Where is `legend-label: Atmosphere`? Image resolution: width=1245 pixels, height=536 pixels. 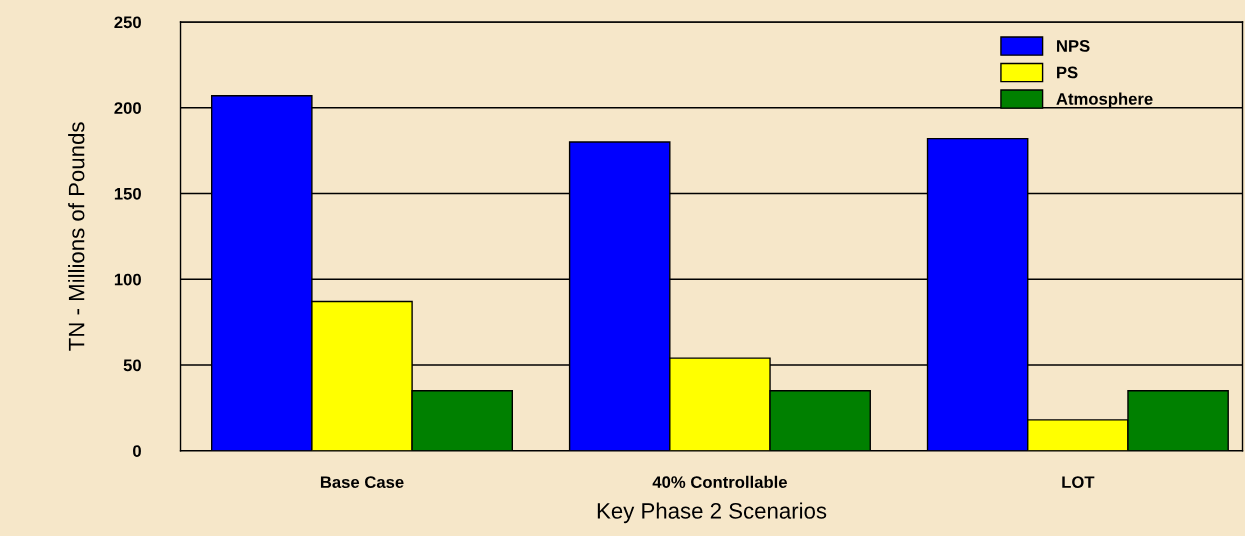
legend-label: Atmosphere is located at coordinates (1104, 100).